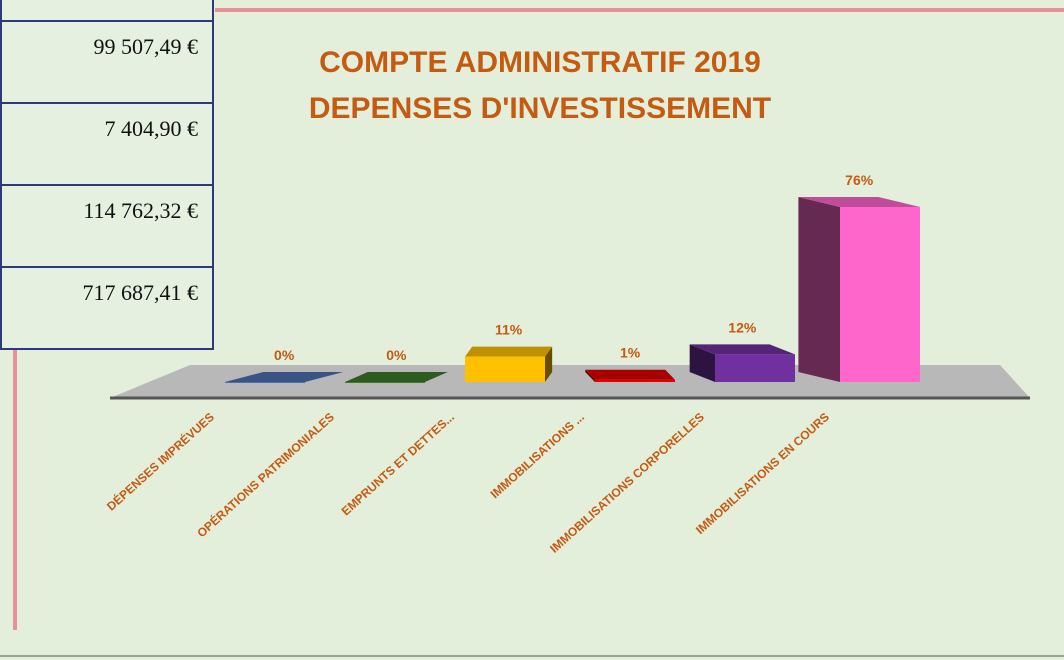 This screenshot has width=1064, height=660. What do you see at coordinates (107, 144) in the screenshot?
I see `table-cell: 7 404,90 €` at bounding box center [107, 144].